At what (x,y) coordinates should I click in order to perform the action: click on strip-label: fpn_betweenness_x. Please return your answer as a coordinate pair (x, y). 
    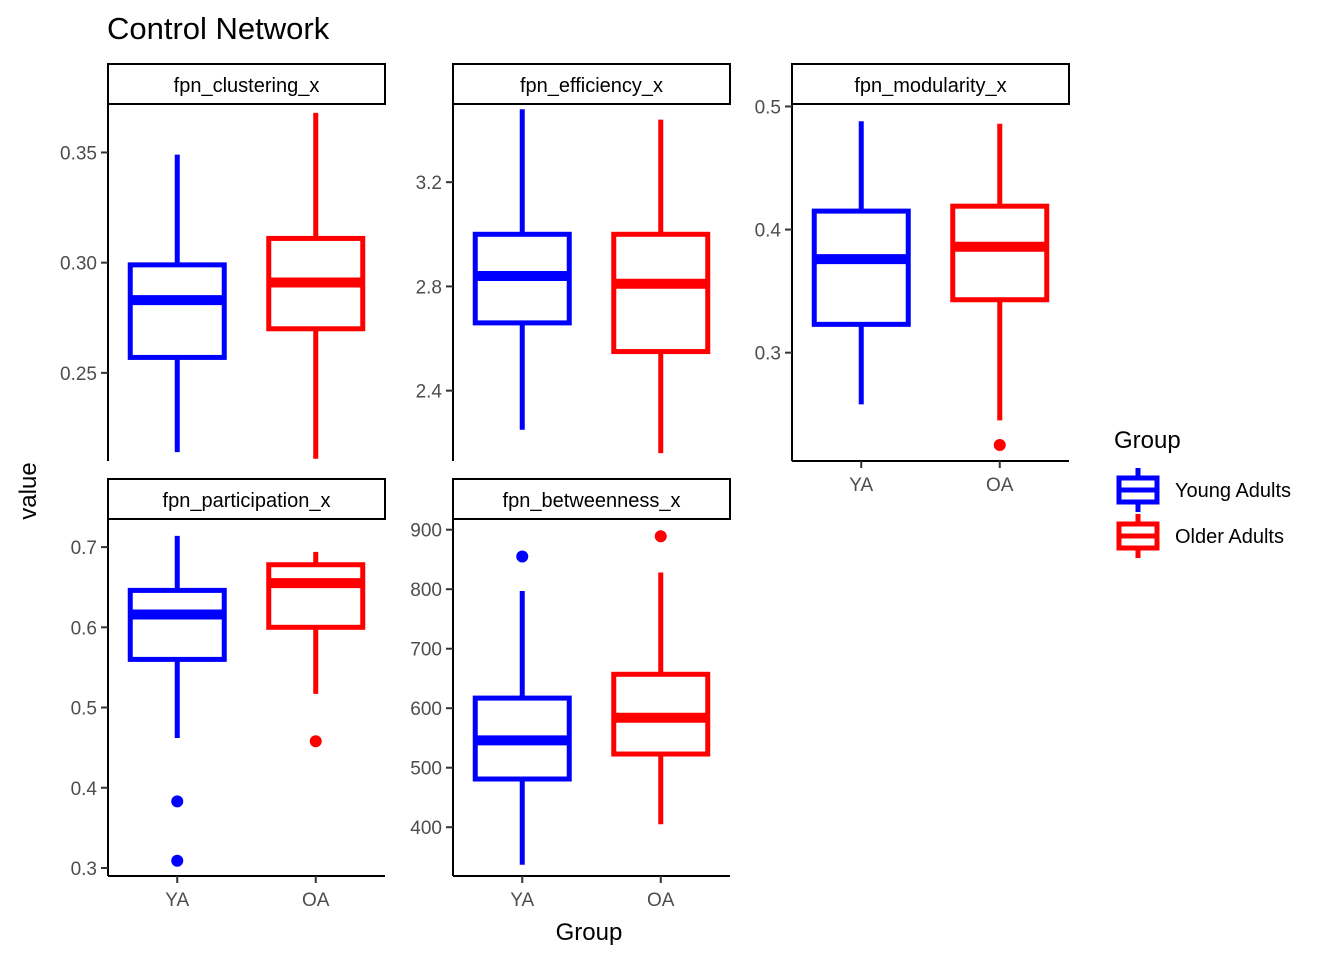
    Looking at the image, I should click on (592, 501).